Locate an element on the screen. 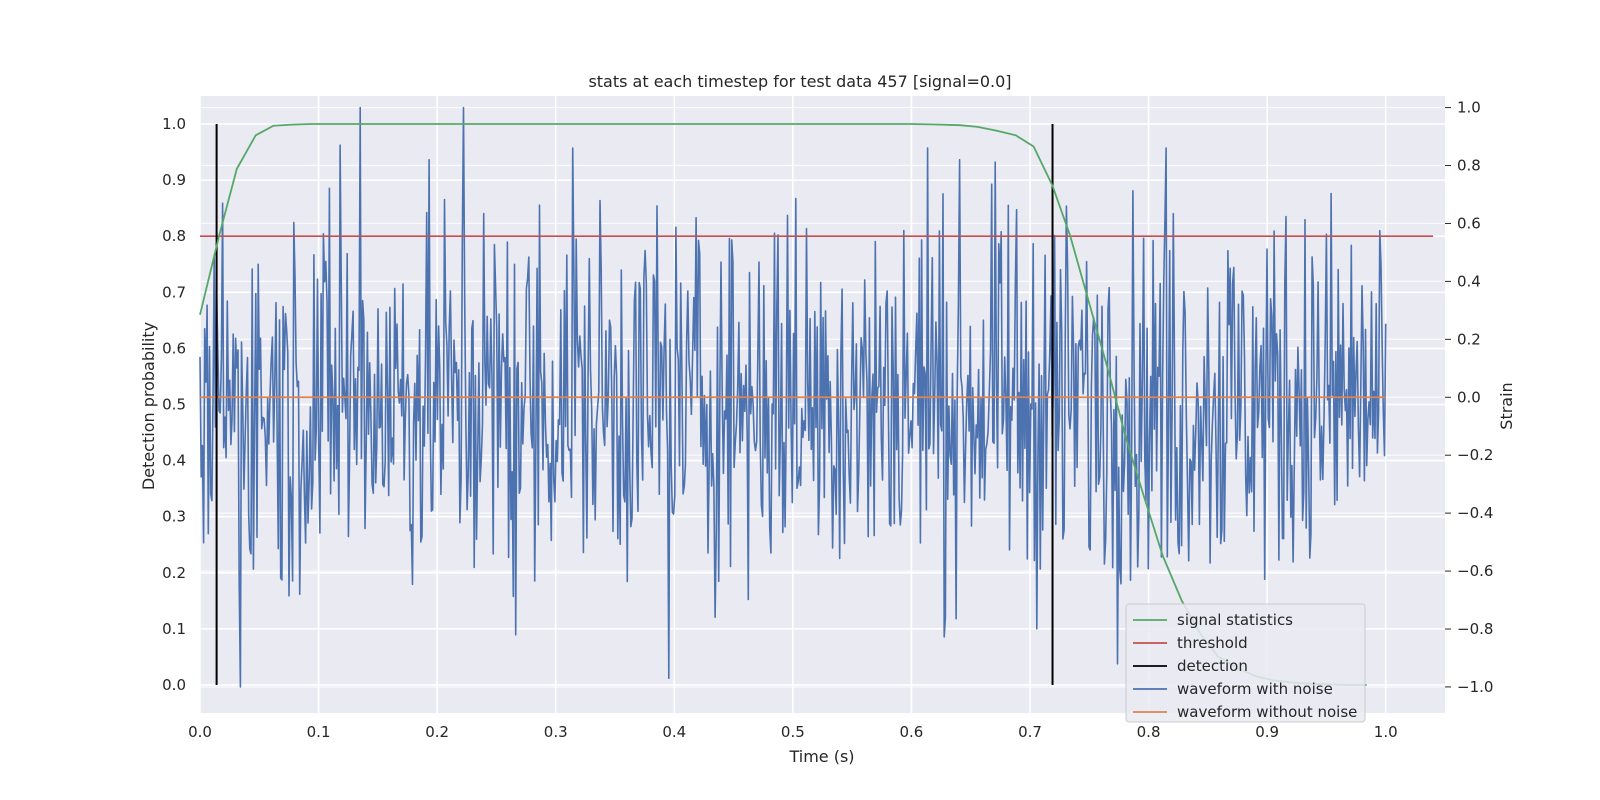 The width and height of the screenshot is (1600, 800). y-tick-label: 1.0 is located at coordinates (174, 124).